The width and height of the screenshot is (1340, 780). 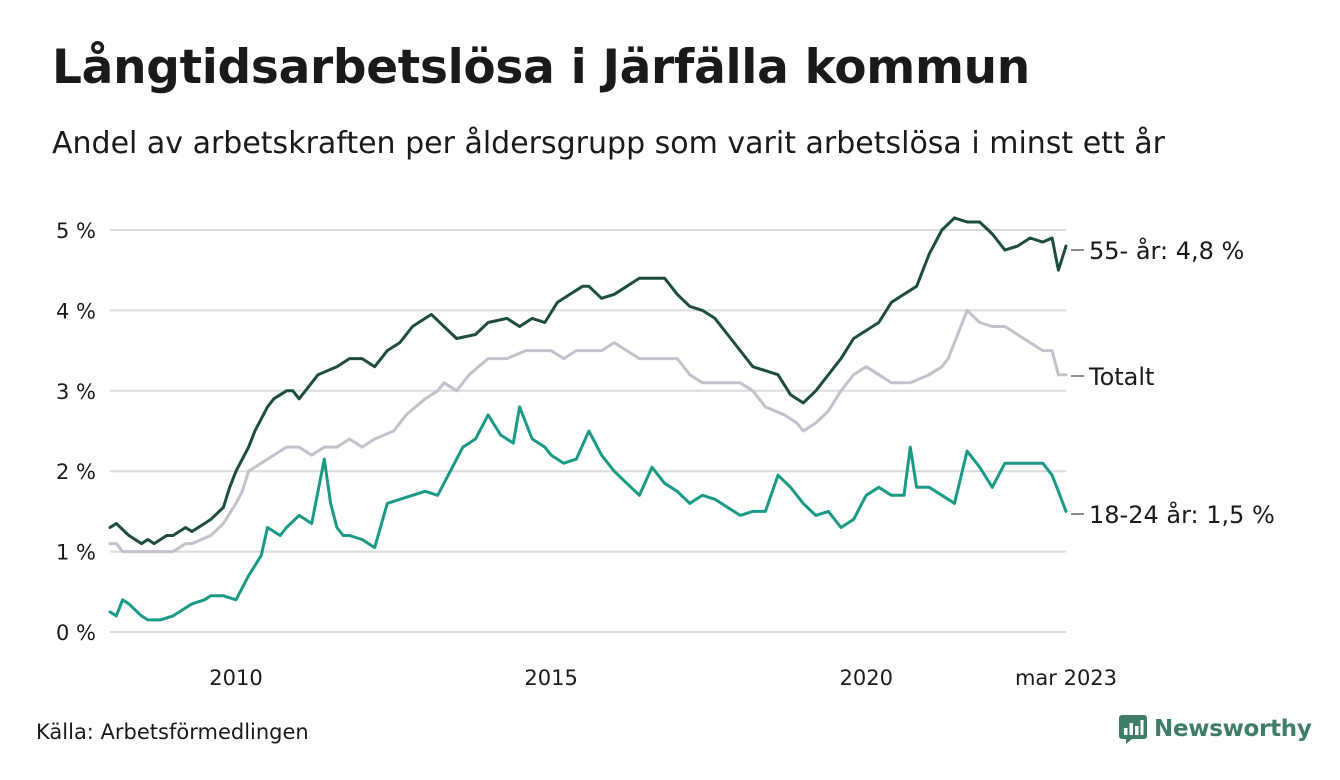 What do you see at coordinates (76, 633) in the screenshot?
I see `y-tick-label: 0 %` at bounding box center [76, 633].